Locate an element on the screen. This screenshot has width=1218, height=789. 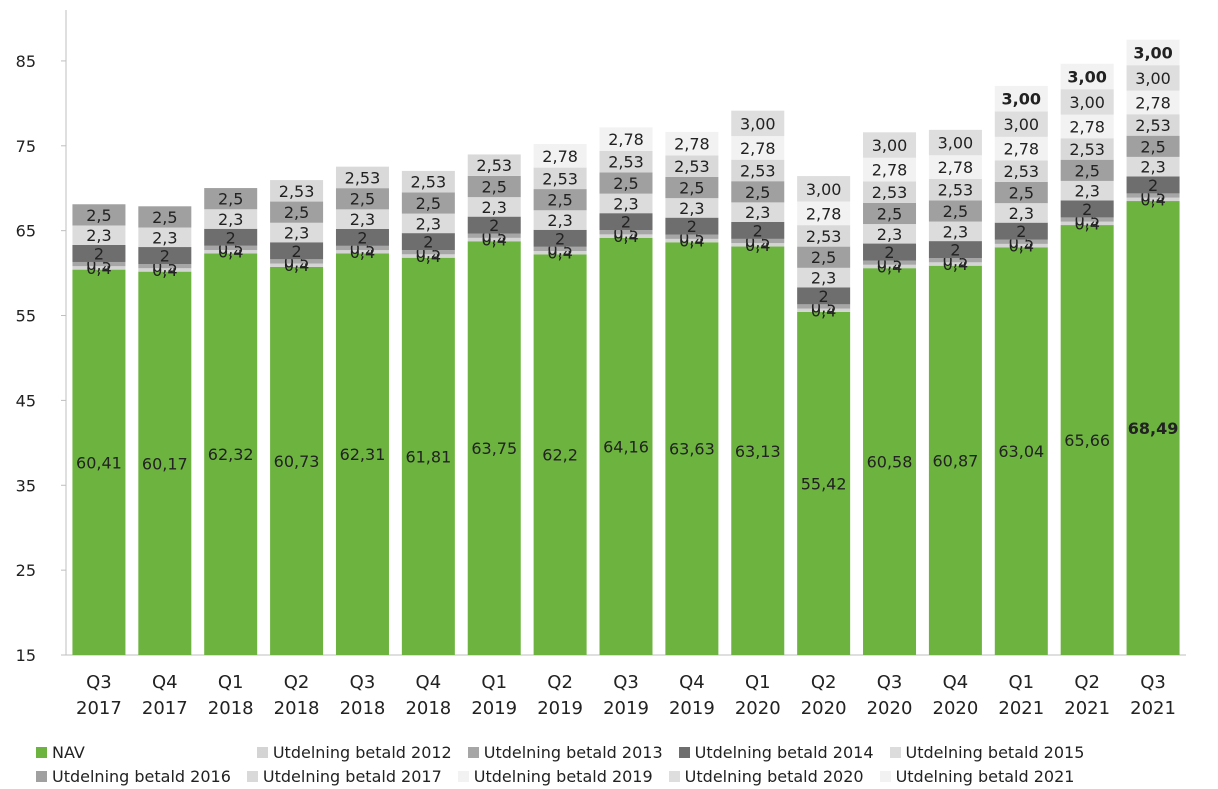
data-label: 62,32 is located at coordinates (231, 454).